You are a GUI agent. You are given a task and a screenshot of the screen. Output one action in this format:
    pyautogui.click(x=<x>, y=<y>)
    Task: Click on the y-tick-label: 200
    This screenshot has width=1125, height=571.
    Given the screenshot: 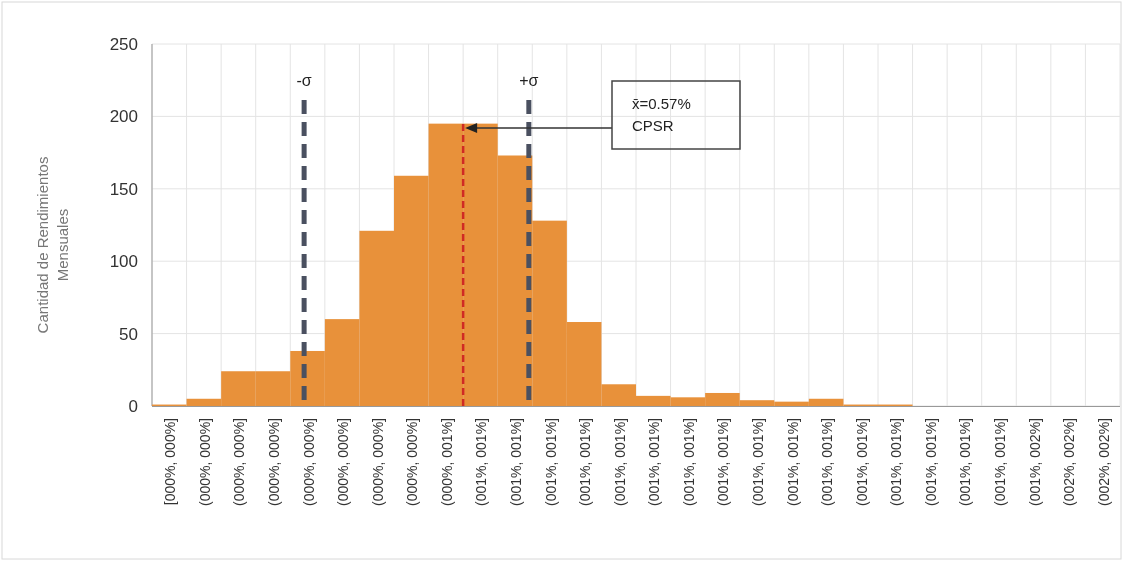 What is the action you would take?
    pyautogui.click(x=123, y=117)
    